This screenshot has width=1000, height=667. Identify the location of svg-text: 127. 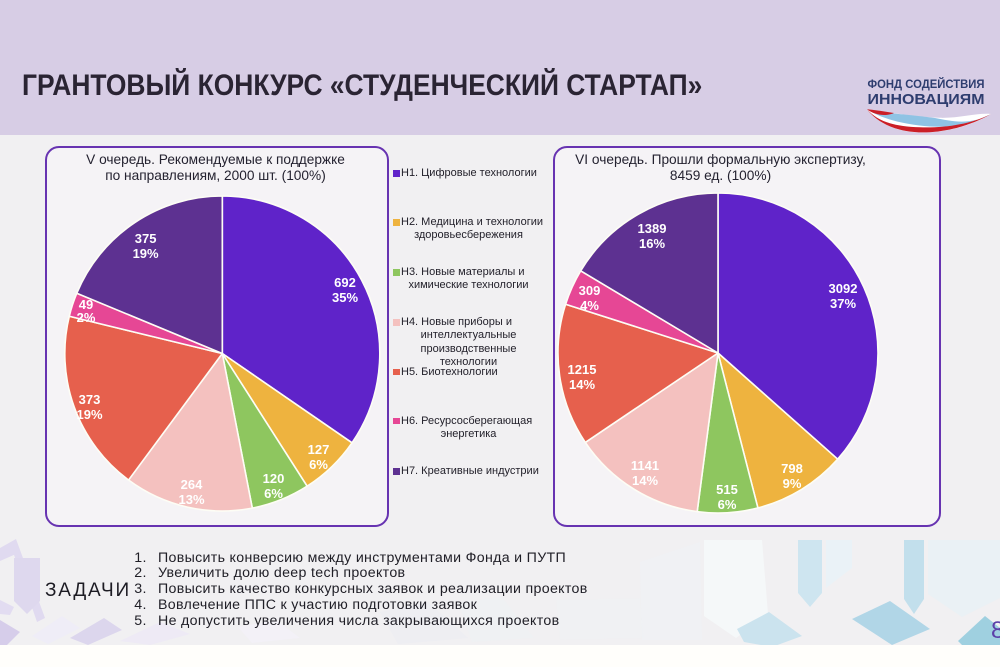
(319, 449).